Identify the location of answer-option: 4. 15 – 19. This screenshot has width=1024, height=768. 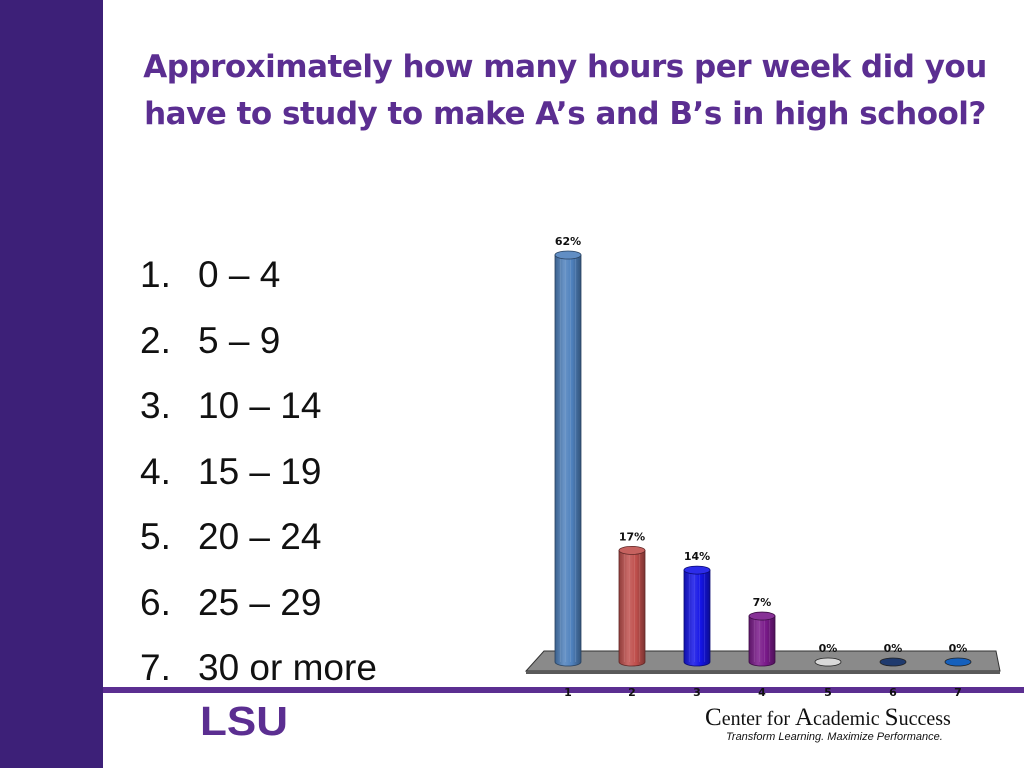
(258, 472).